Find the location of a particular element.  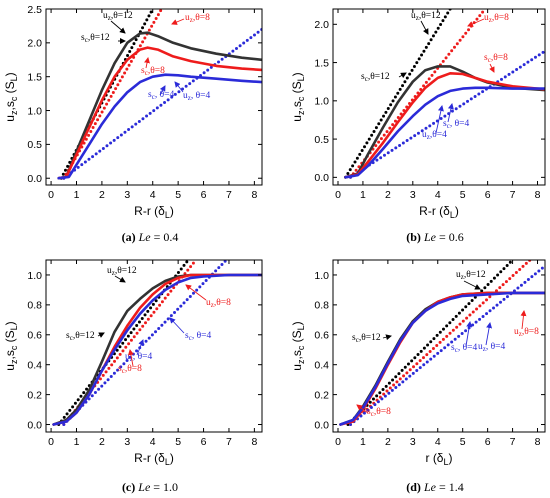

y-tick-label: 1.5 is located at coordinates (321, 63).